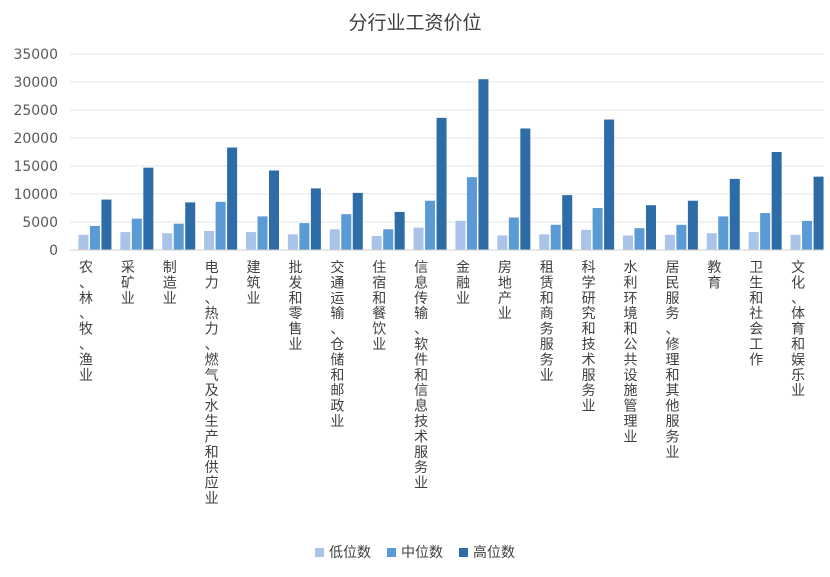 This screenshot has height=577, width=830. Describe the element at coordinates (494, 553) in the screenshot. I see `legend-label: 高位数` at that location.